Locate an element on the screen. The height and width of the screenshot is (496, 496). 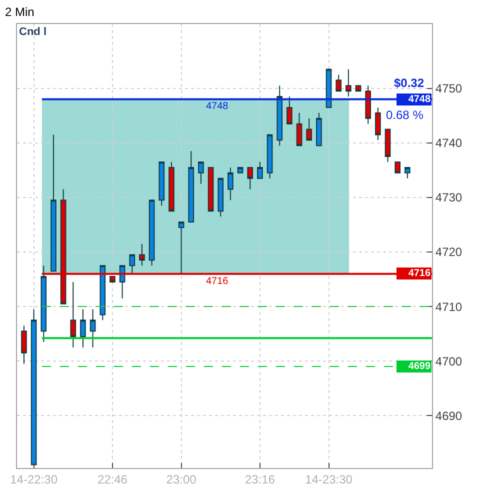
y-tick-label: 4690 is located at coordinates (448, 415).